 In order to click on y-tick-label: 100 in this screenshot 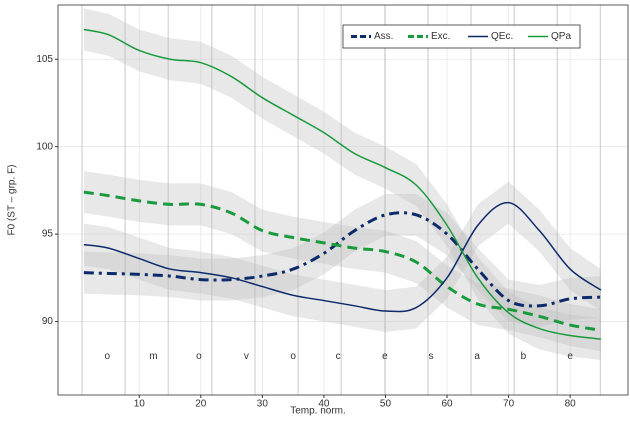, I will do `click(44, 146)`.